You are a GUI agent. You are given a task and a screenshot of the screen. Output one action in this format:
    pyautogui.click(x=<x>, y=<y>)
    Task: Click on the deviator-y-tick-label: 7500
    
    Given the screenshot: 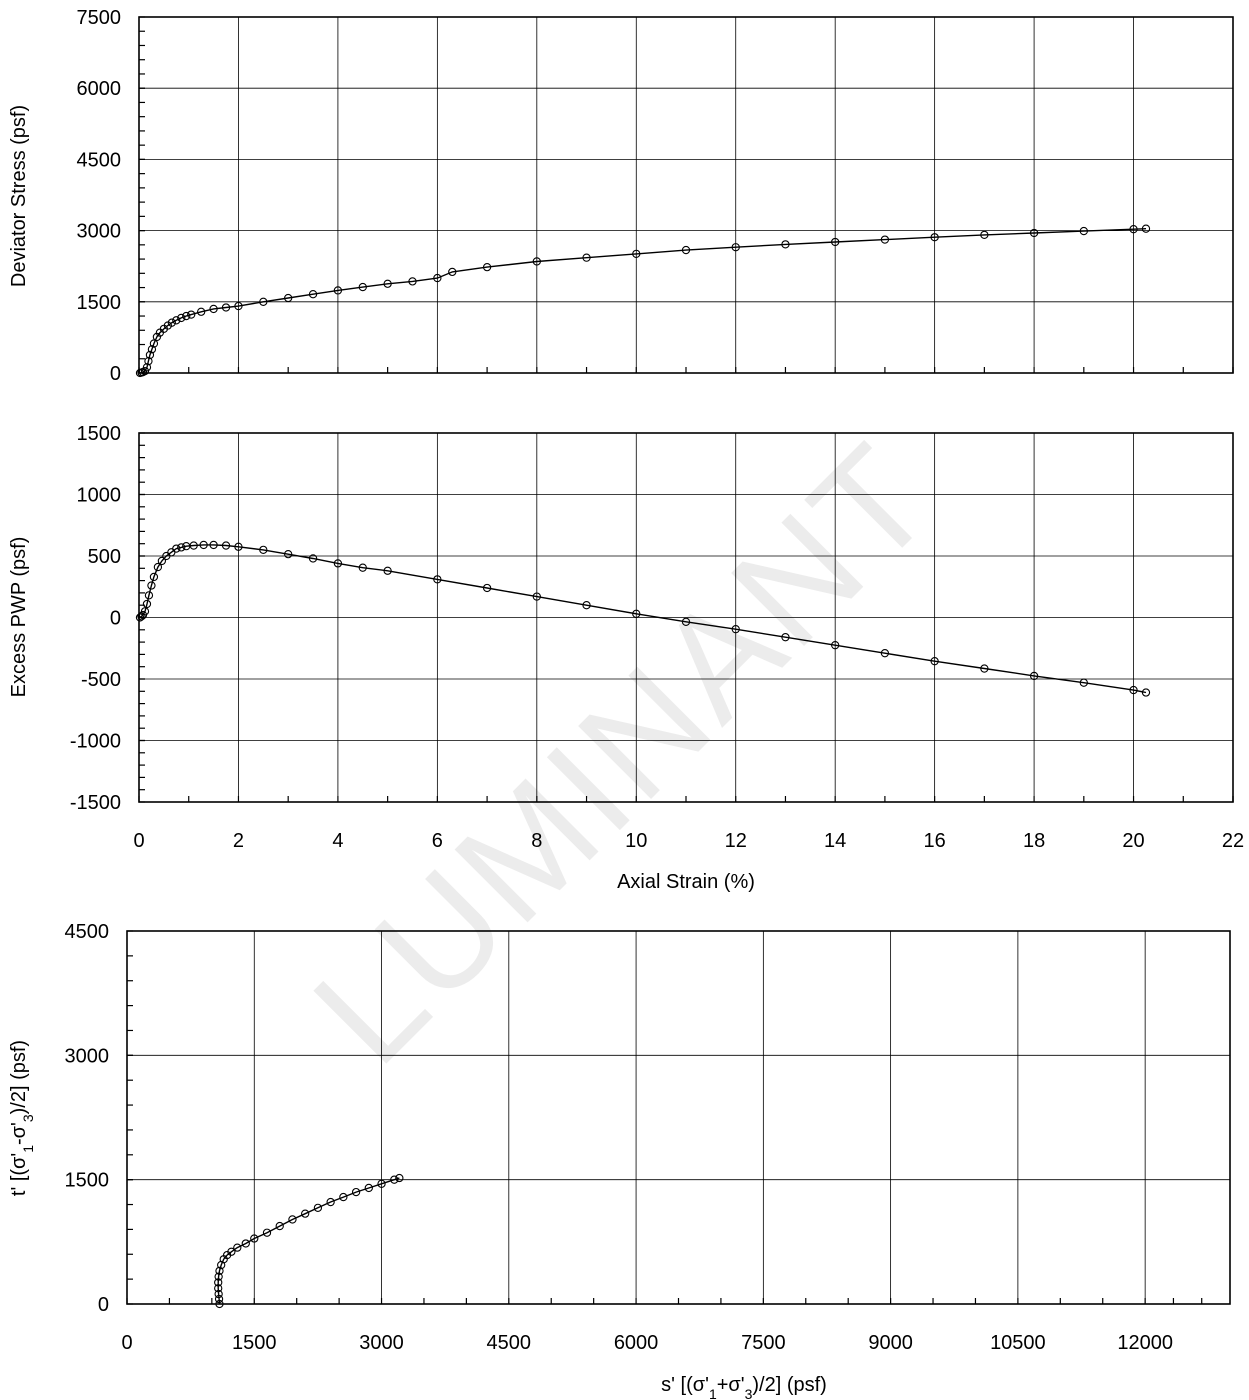 What is the action you would take?
    pyautogui.click(x=99, y=18)
    